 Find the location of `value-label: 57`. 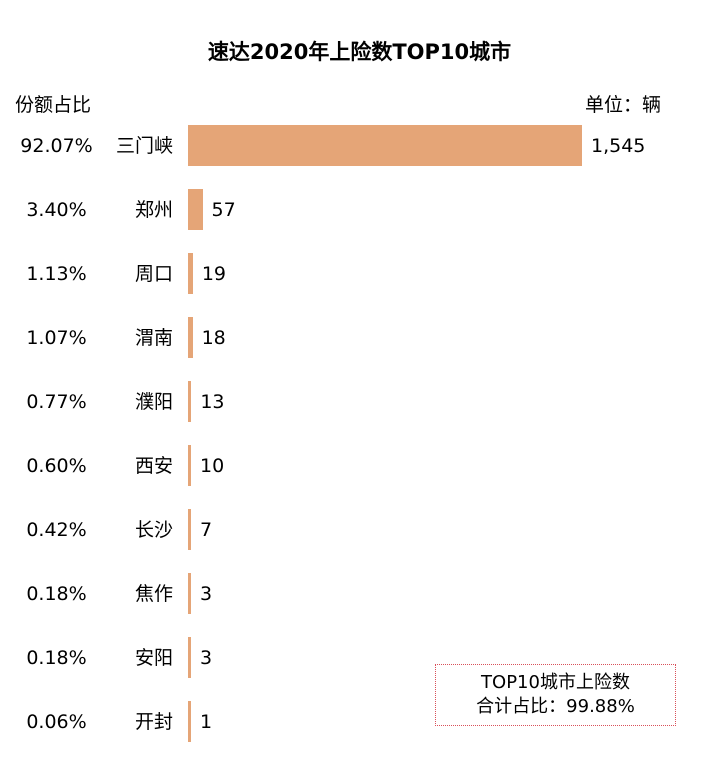

value-label: 57 is located at coordinates (223, 209).